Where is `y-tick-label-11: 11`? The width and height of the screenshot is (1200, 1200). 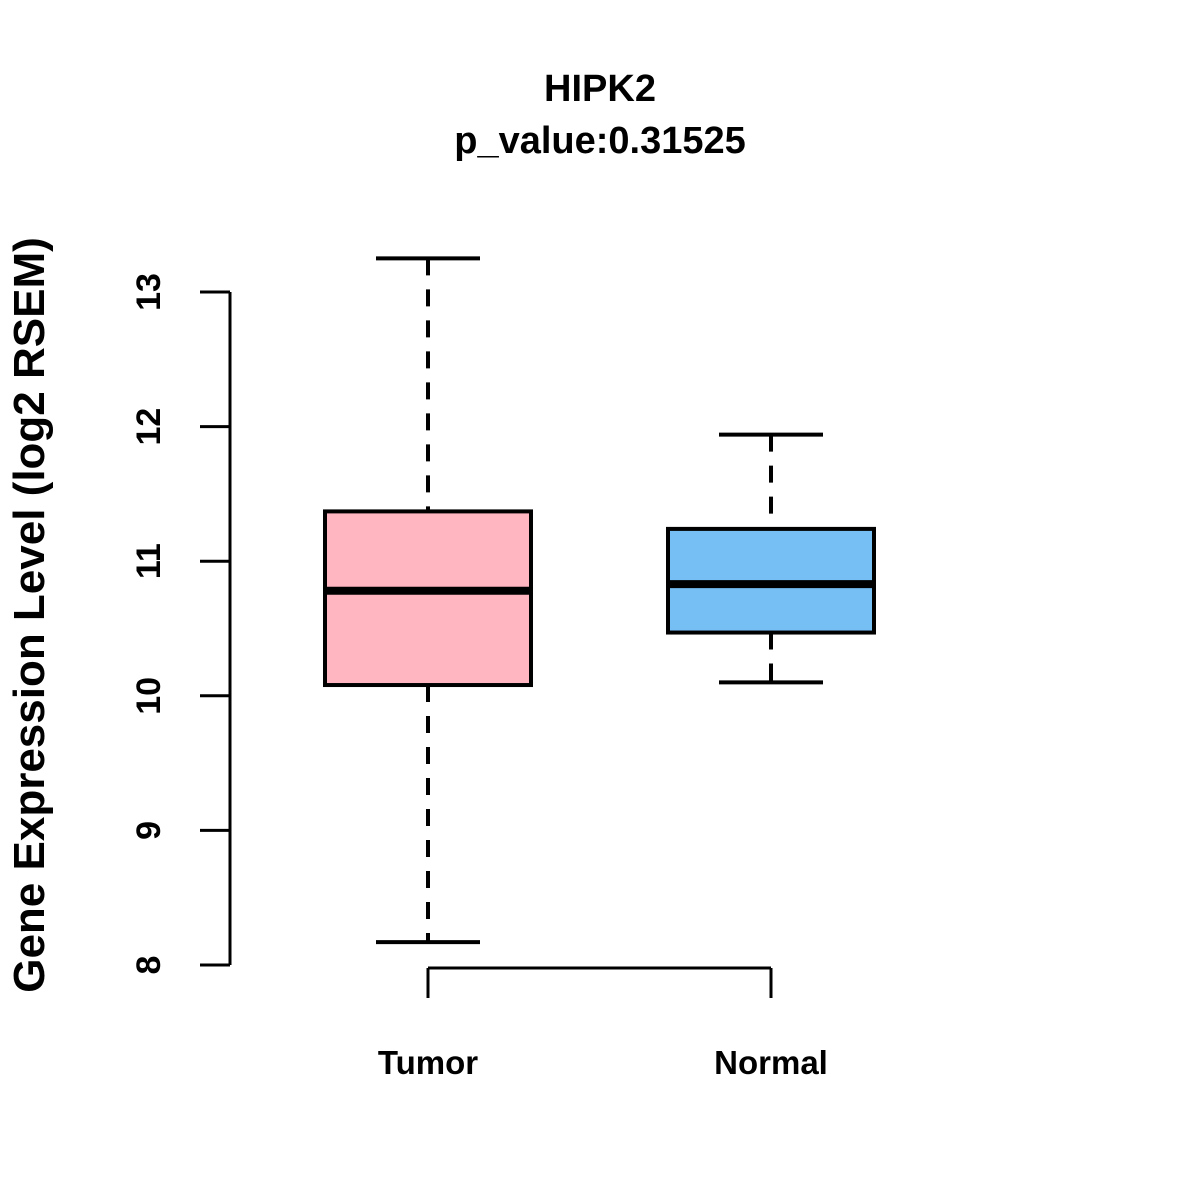 y-tick-label-11: 11 is located at coordinates (149, 561).